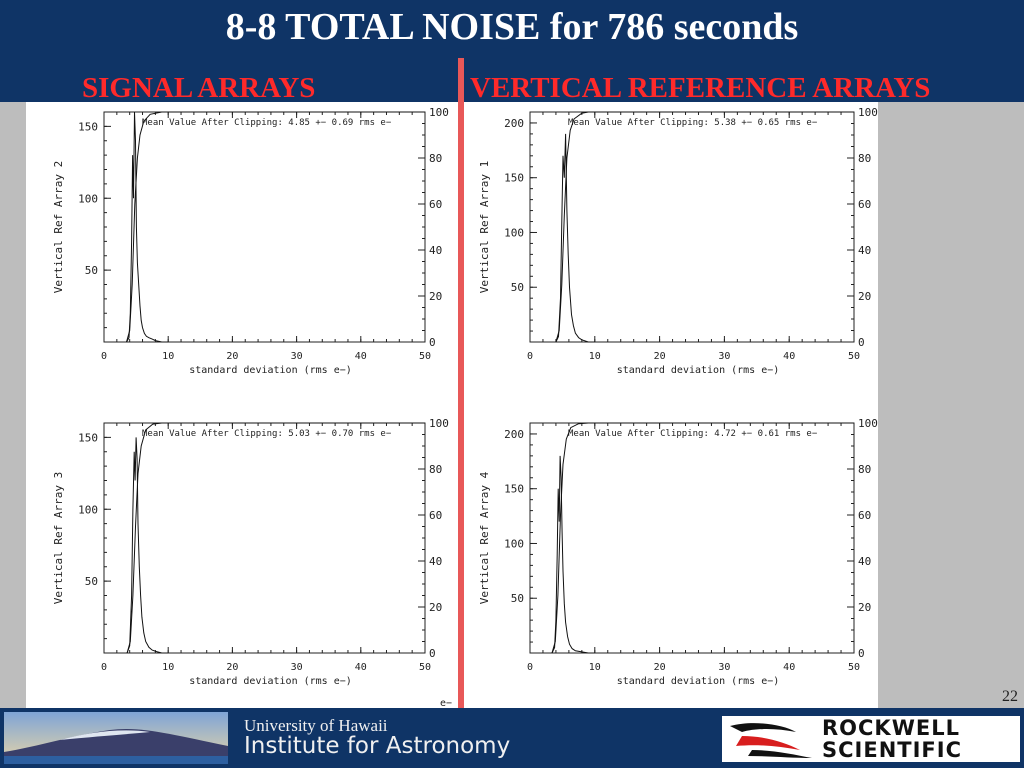 The image size is (1024, 768). What do you see at coordinates (698, 370) in the screenshot?
I see `chart-2-xlabel: standard deviation (rms e−)` at bounding box center [698, 370].